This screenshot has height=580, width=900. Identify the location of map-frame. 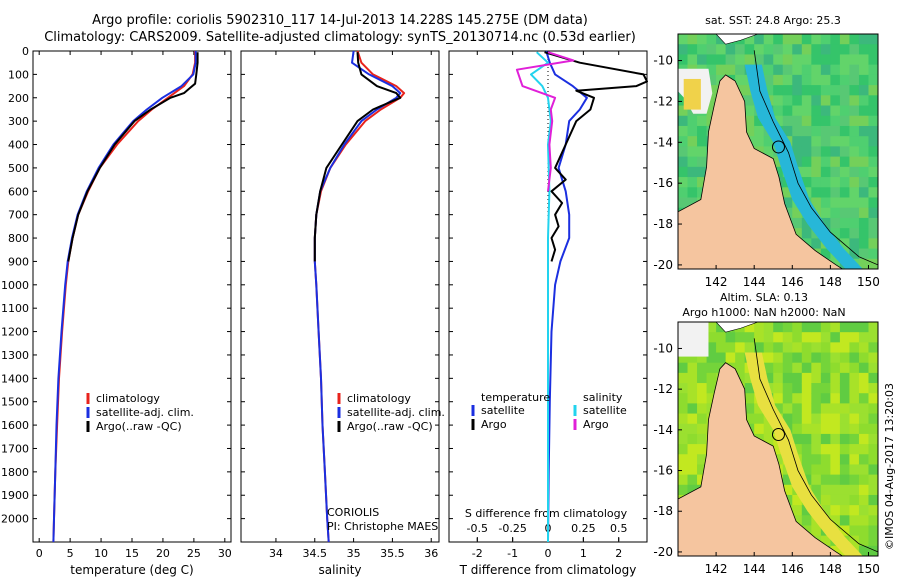
(778, 151).